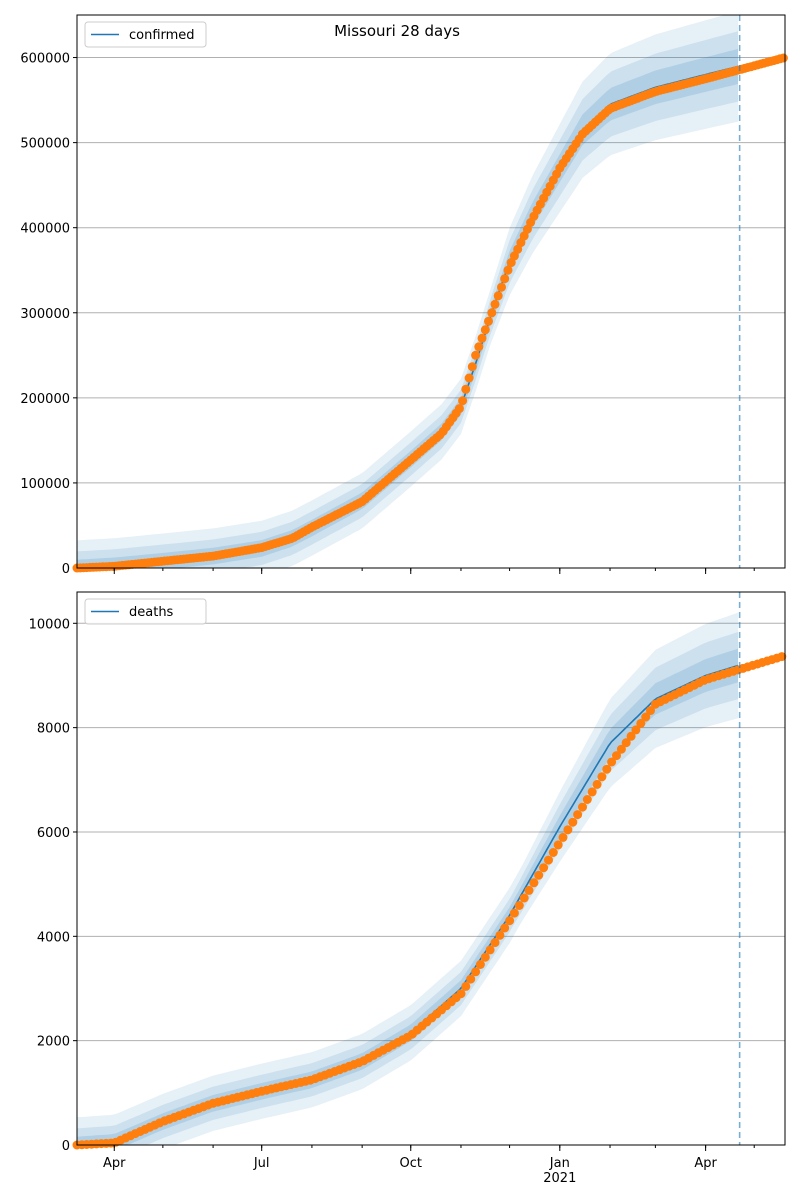 This screenshot has height=1200, width=800. What do you see at coordinates (53, 937) in the screenshot?
I see `y-tick-label: 4000` at bounding box center [53, 937].